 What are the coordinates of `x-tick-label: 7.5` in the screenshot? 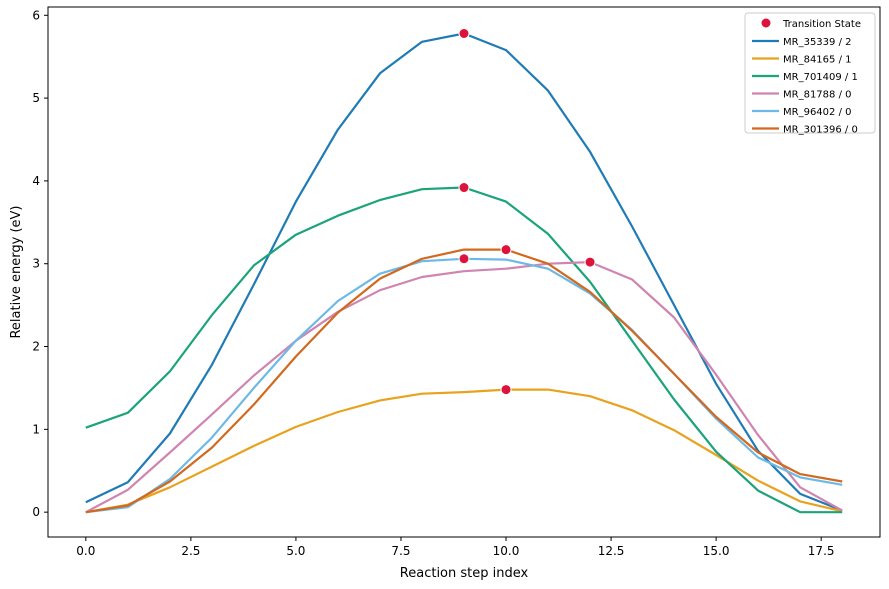 It's located at (400, 551).